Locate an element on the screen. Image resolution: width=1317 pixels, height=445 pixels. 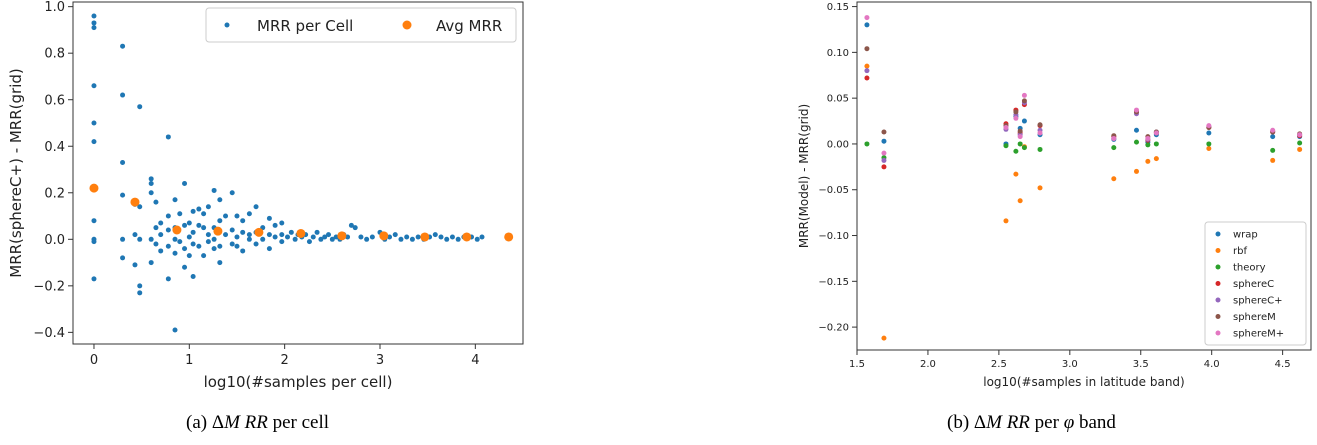
panel-b-y-tick-label: −0.05 is located at coordinates (833, 190).